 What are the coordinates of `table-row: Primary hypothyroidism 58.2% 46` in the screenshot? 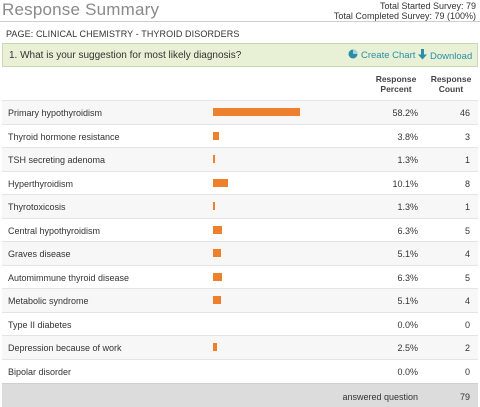 It's located at (240, 112).